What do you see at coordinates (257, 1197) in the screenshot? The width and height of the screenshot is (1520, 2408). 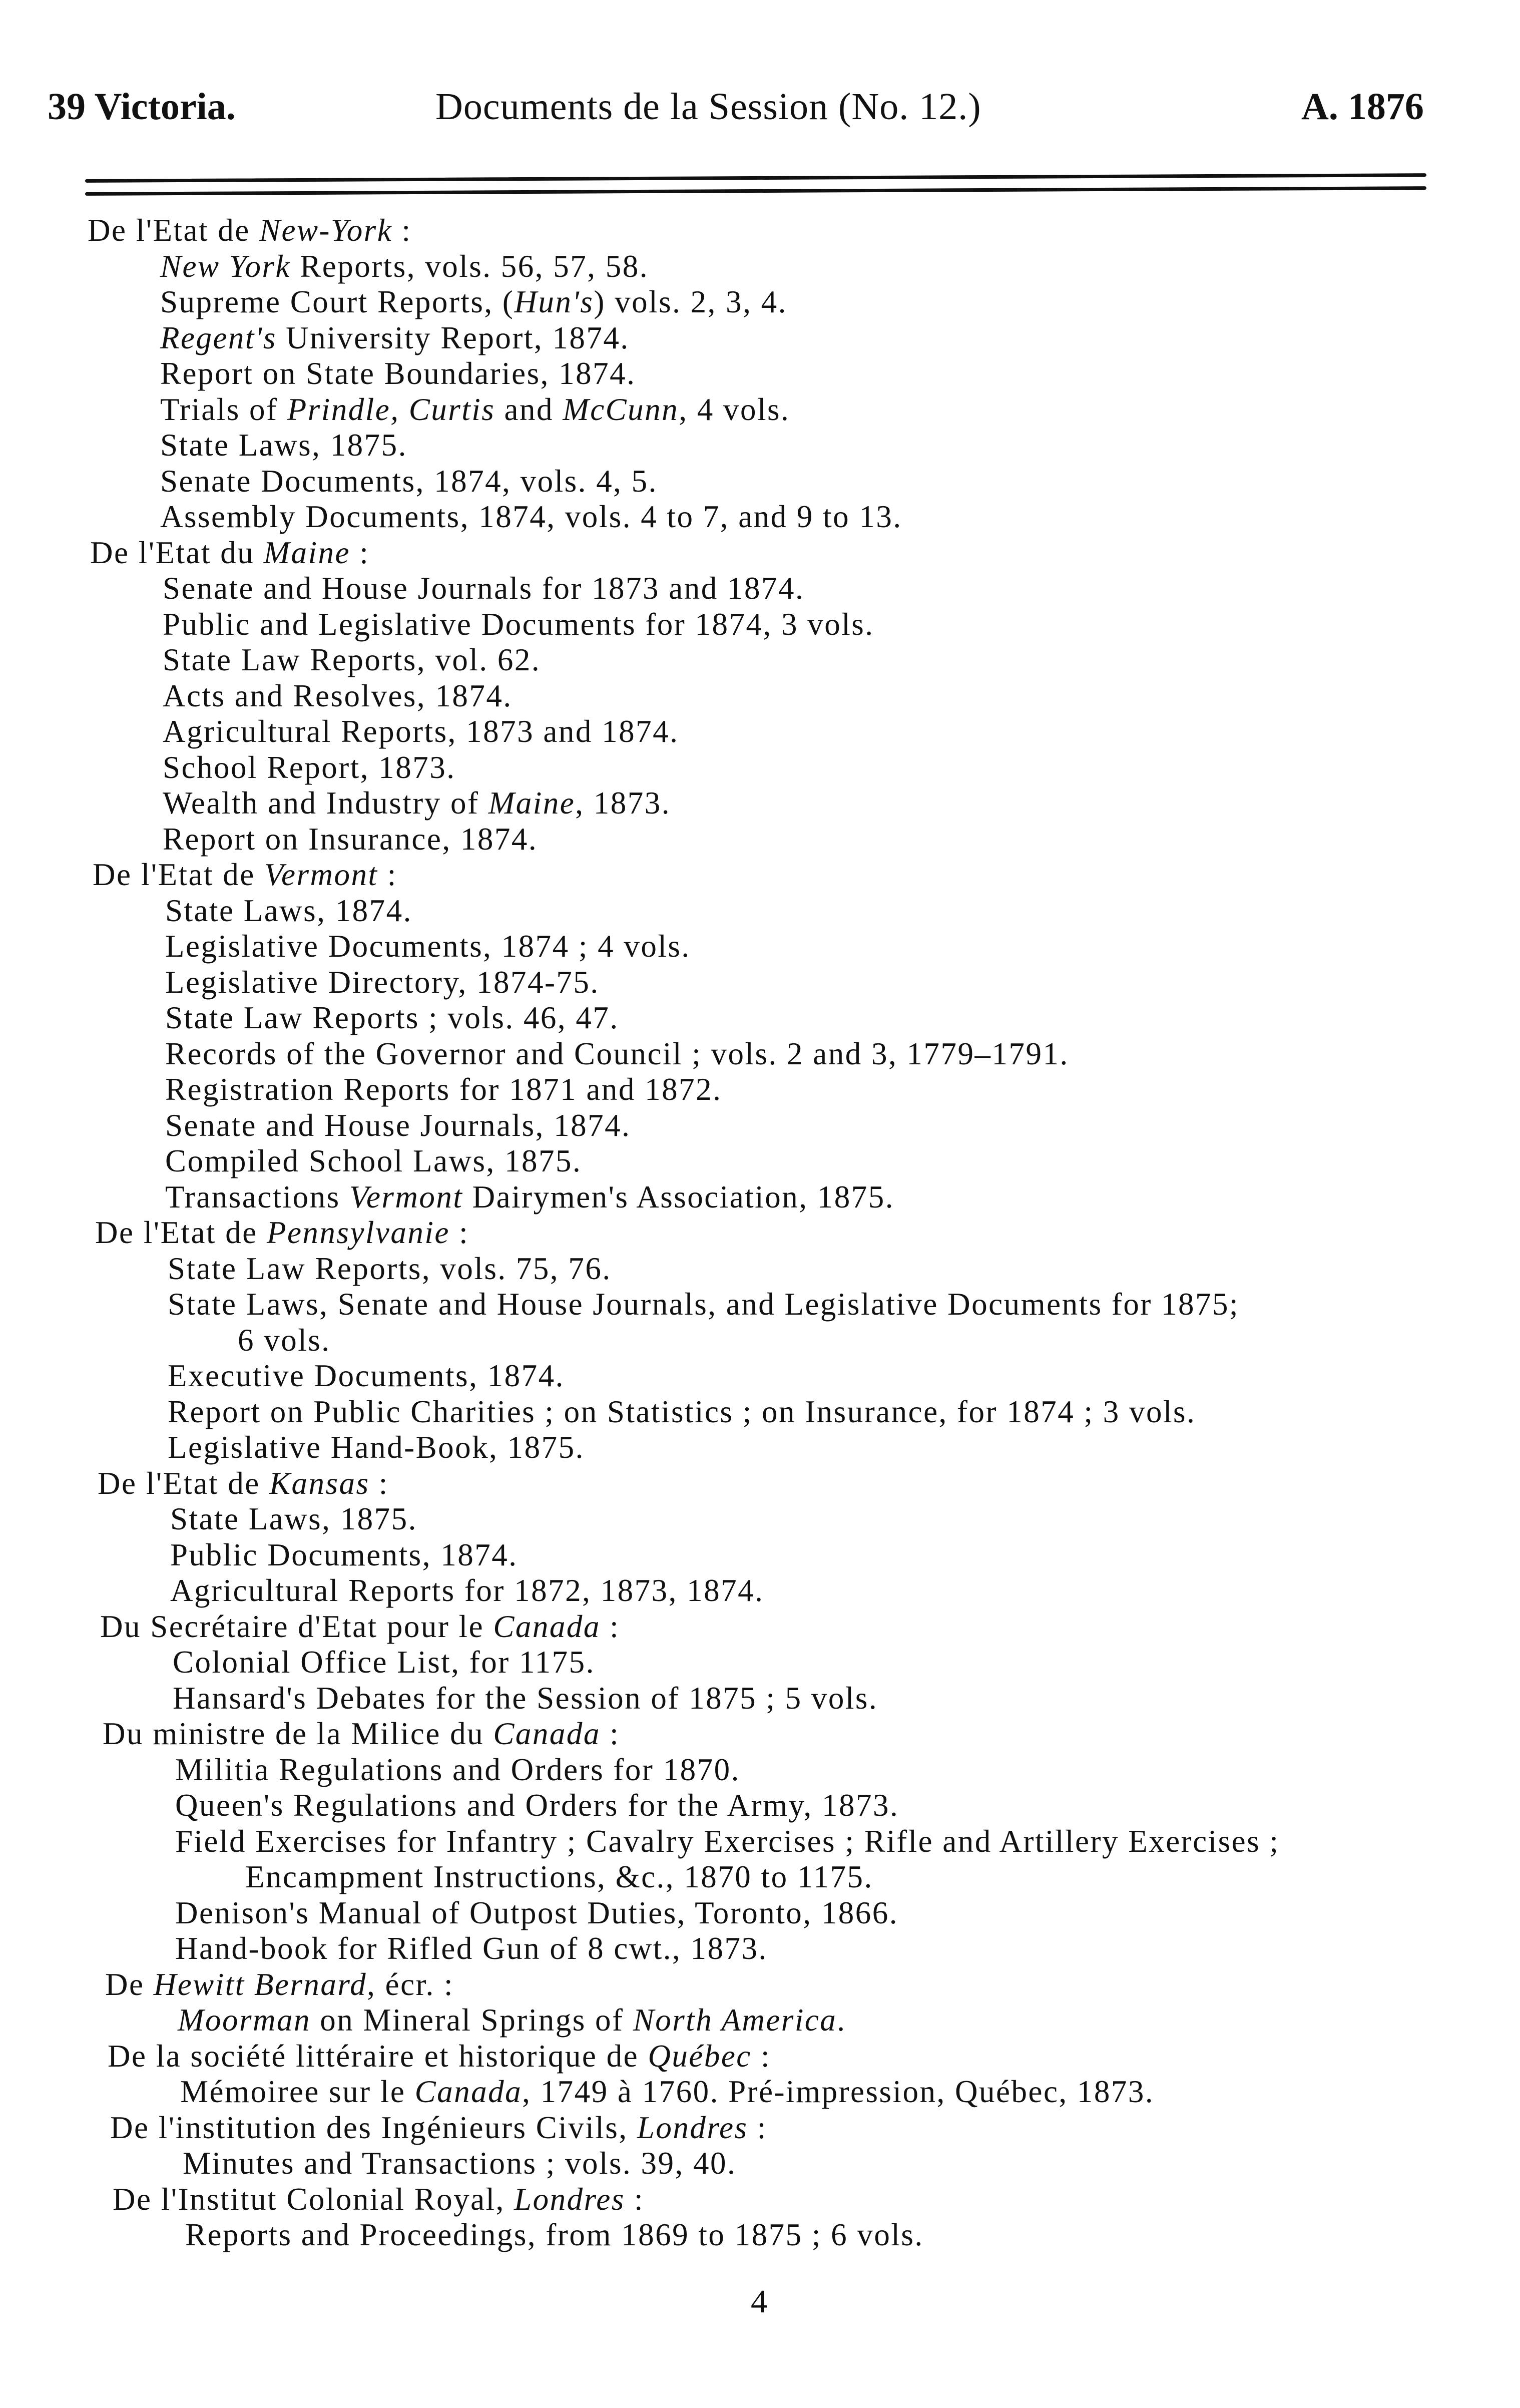 I see `text-segment: Transactions` at bounding box center [257, 1197].